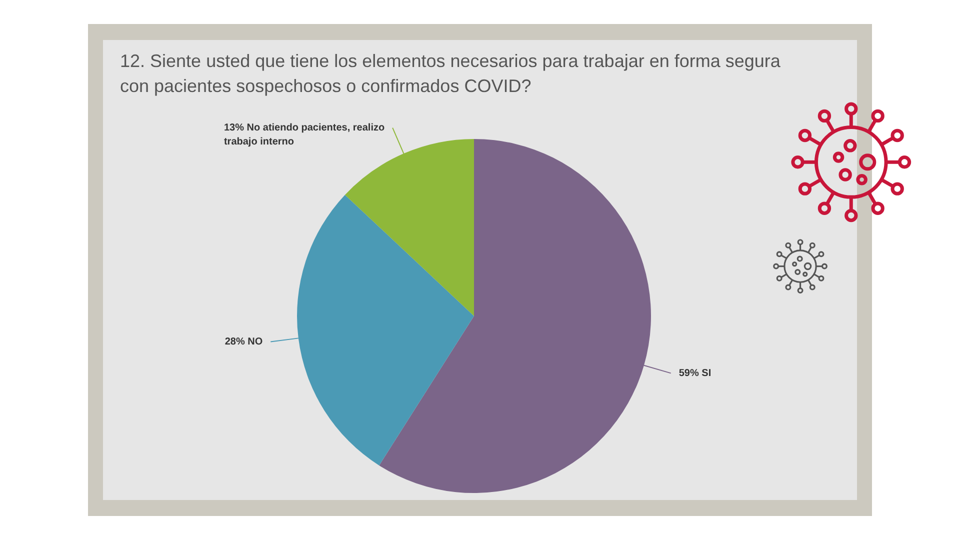  What do you see at coordinates (695, 373) in the screenshot?
I see `slice-label: 59% SI` at bounding box center [695, 373].